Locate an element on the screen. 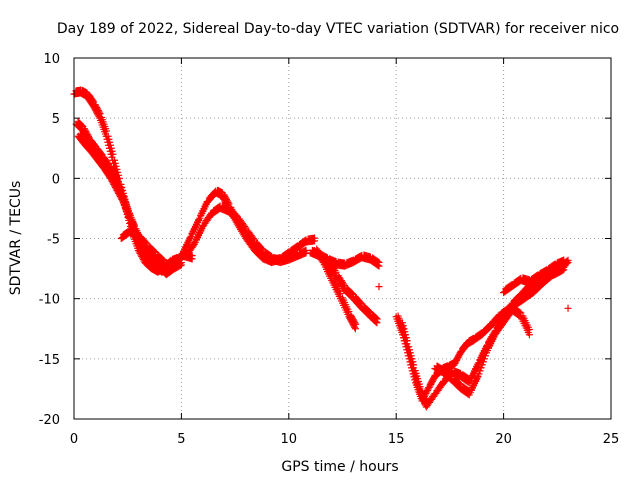 The image size is (640, 480). y-tick-label: 10 is located at coordinates (51, 59).